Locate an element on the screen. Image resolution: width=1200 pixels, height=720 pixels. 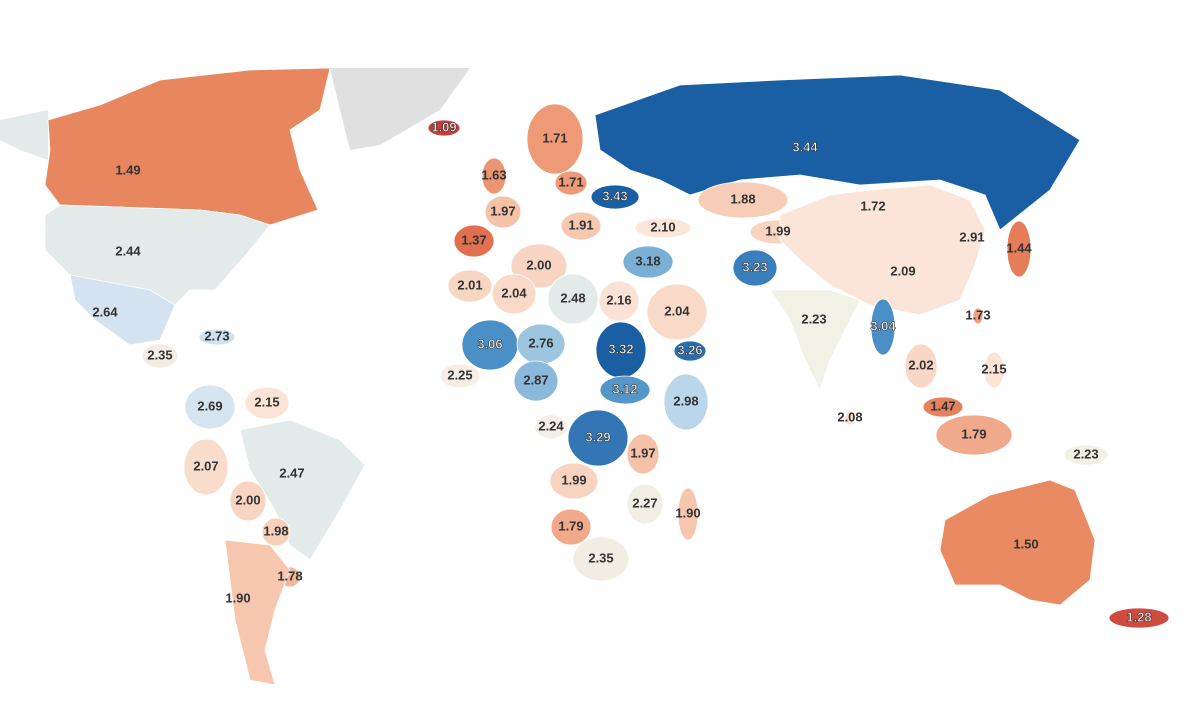
value-label: 1.50 is located at coordinates (1025, 543).